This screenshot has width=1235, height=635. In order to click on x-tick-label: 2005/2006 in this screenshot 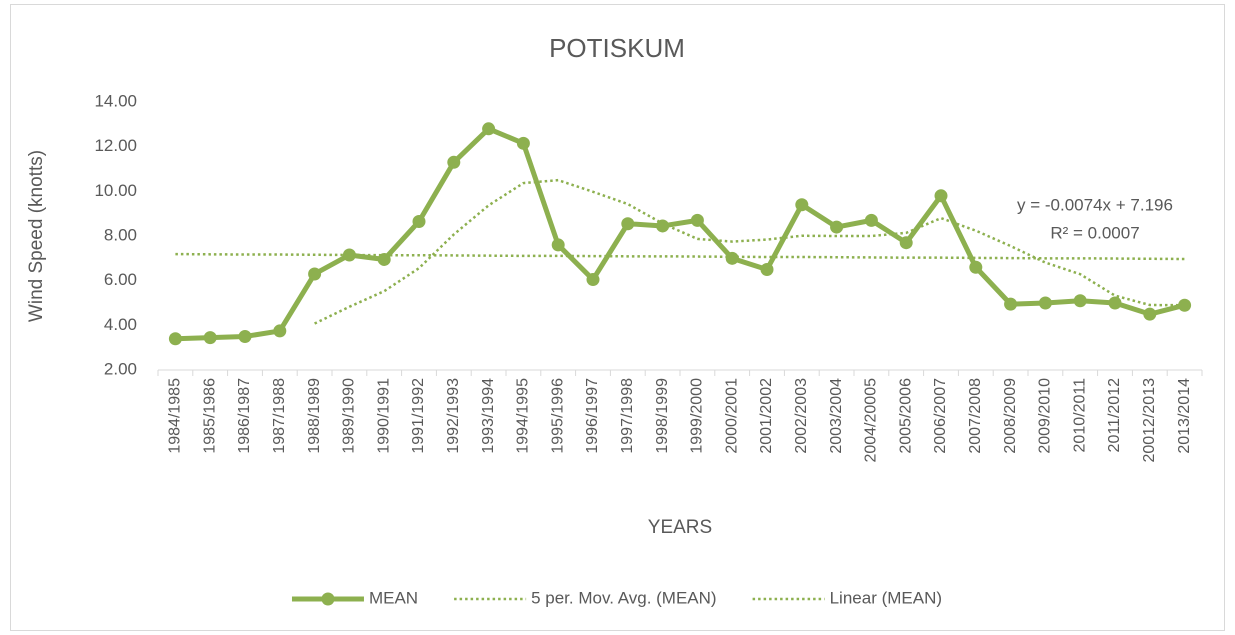, I will do `click(905, 416)`.